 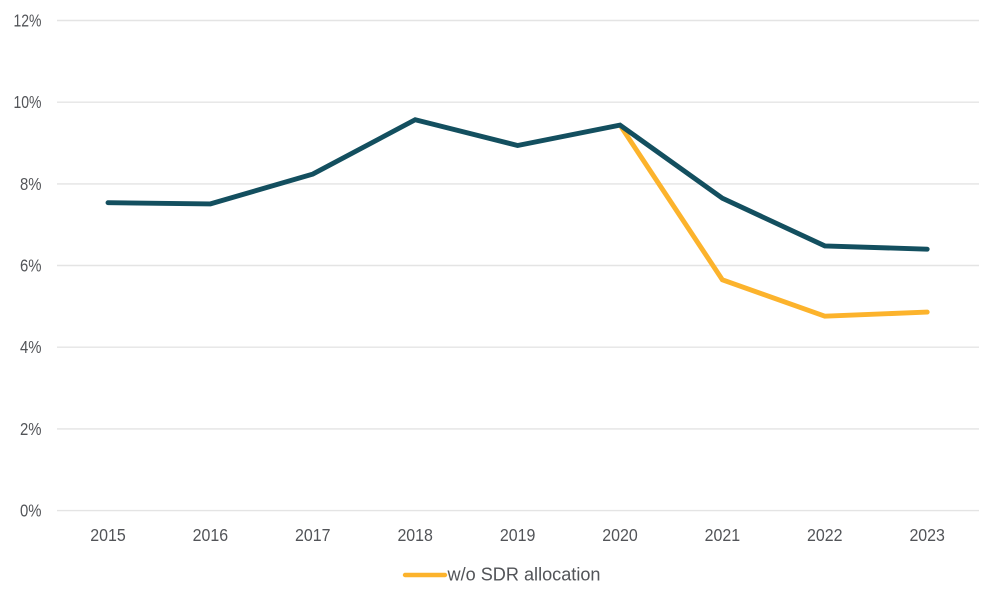 I want to click on svg-text: 2019, so click(x=518, y=535).